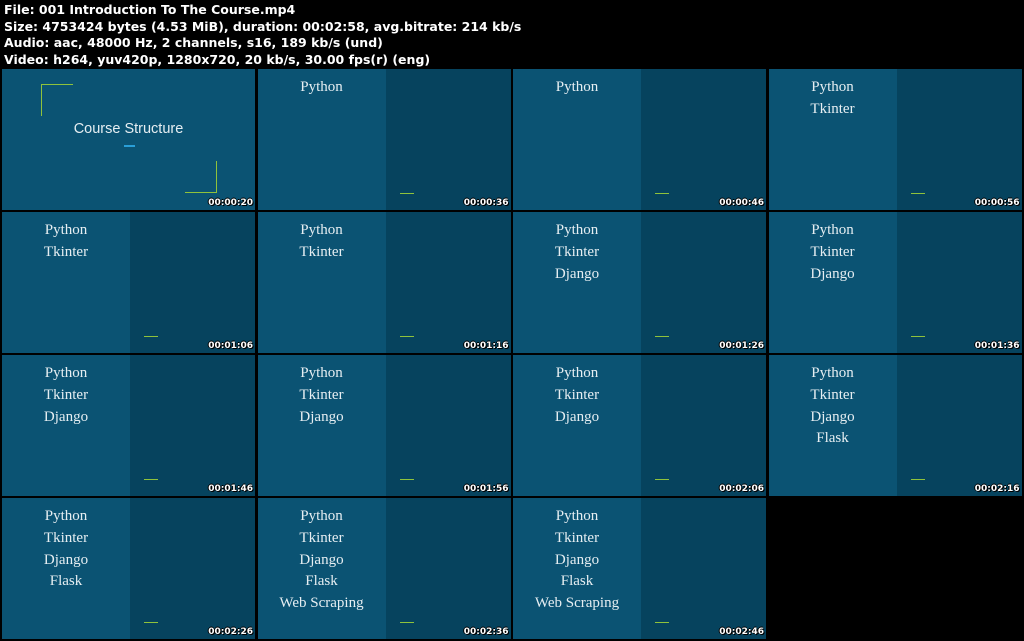 The image size is (1024, 641). What do you see at coordinates (57, 100) in the screenshot?
I see `corner-bracket-top-left` at bounding box center [57, 100].